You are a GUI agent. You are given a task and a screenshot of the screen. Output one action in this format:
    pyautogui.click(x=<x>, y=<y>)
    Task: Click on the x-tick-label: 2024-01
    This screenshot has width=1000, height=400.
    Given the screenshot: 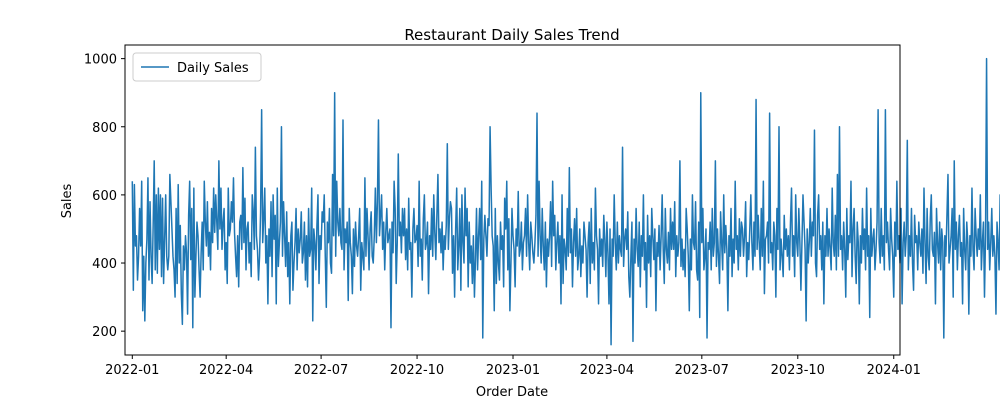 What is the action you would take?
    pyautogui.click(x=894, y=370)
    